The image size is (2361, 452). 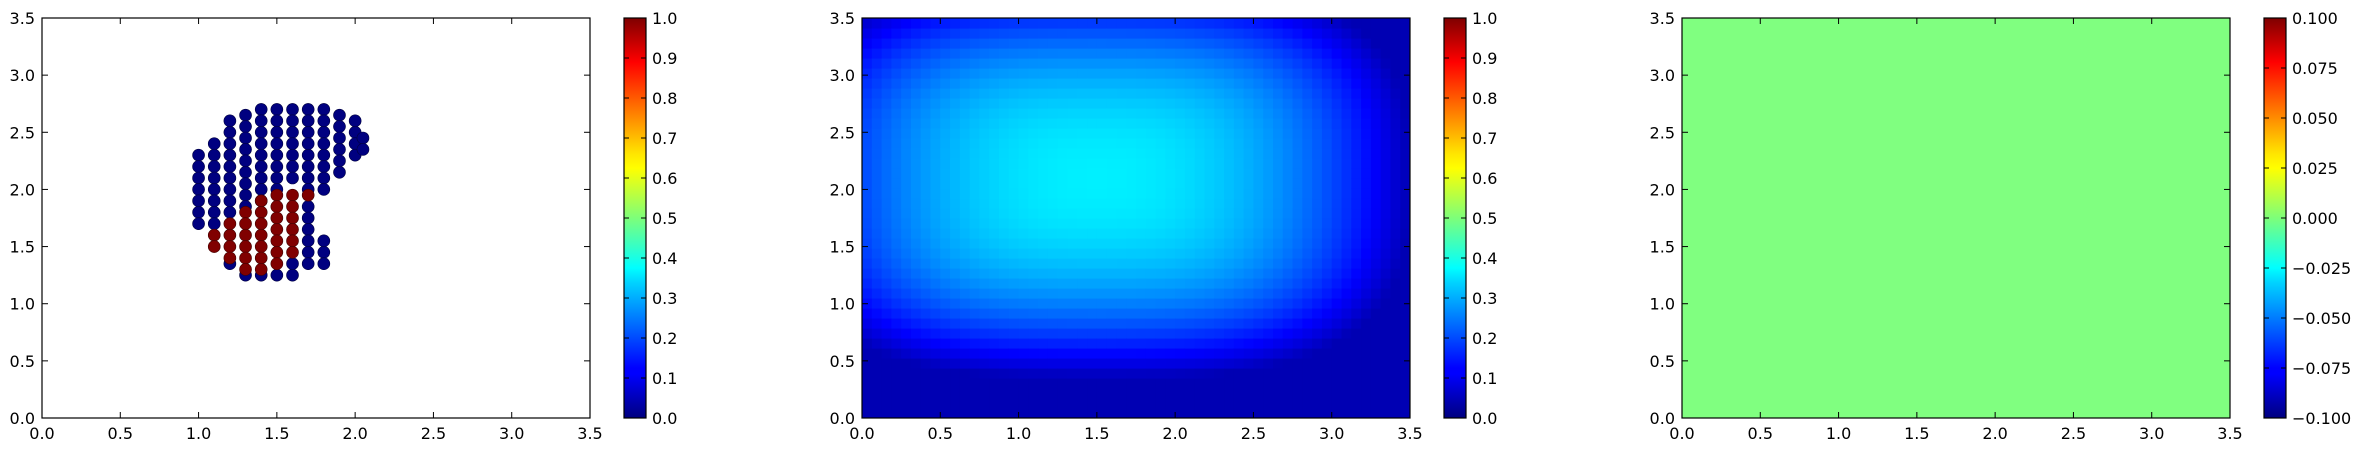 I want to click on colorbar-tick-label: 0.4, so click(x=1484, y=258).